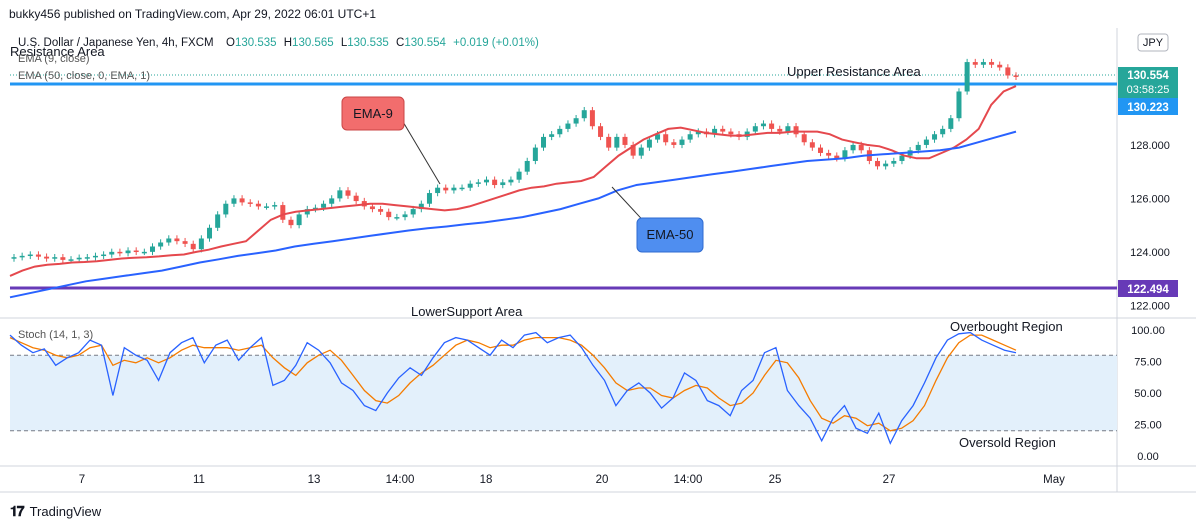 Image resolution: width=1196 pixels, height=529 pixels. I want to click on footer-brand-label: TradingView, so click(65, 511).